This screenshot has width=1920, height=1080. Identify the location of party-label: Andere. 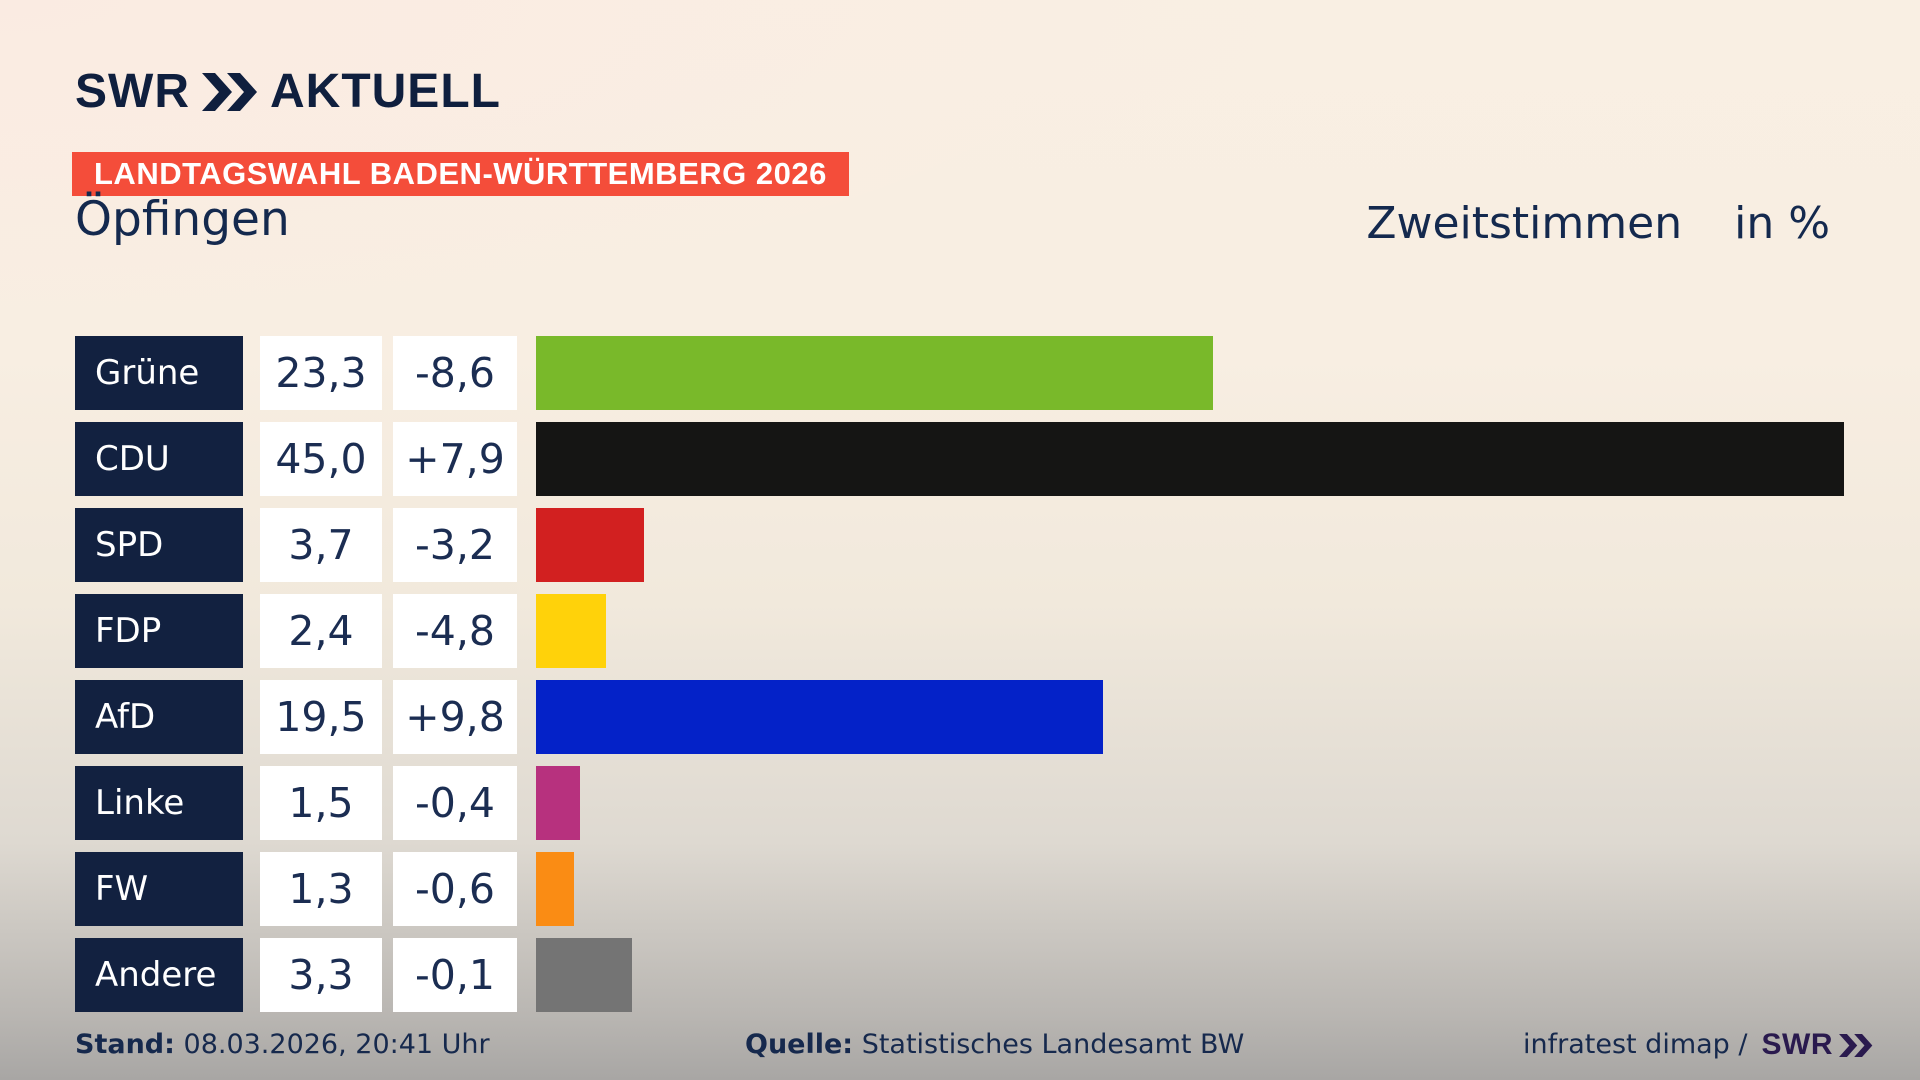
(159, 975).